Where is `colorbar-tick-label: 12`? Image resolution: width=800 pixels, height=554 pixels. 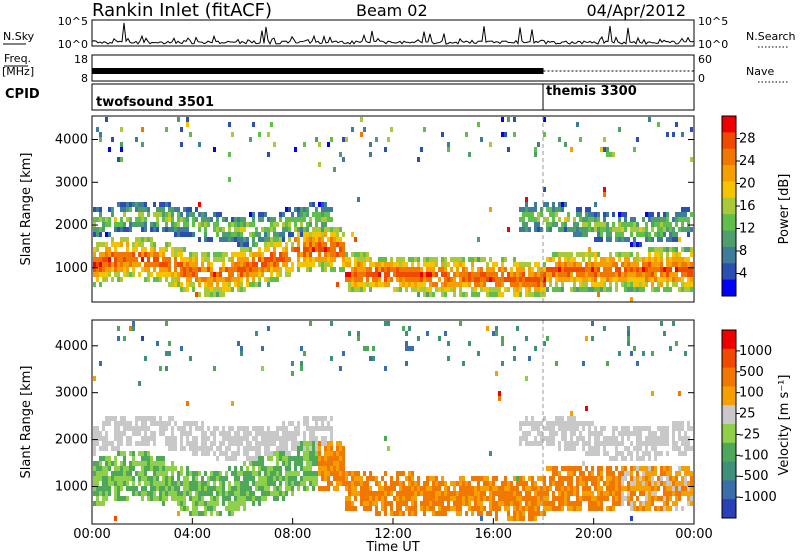 colorbar-tick-label: 12 is located at coordinates (747, 229).